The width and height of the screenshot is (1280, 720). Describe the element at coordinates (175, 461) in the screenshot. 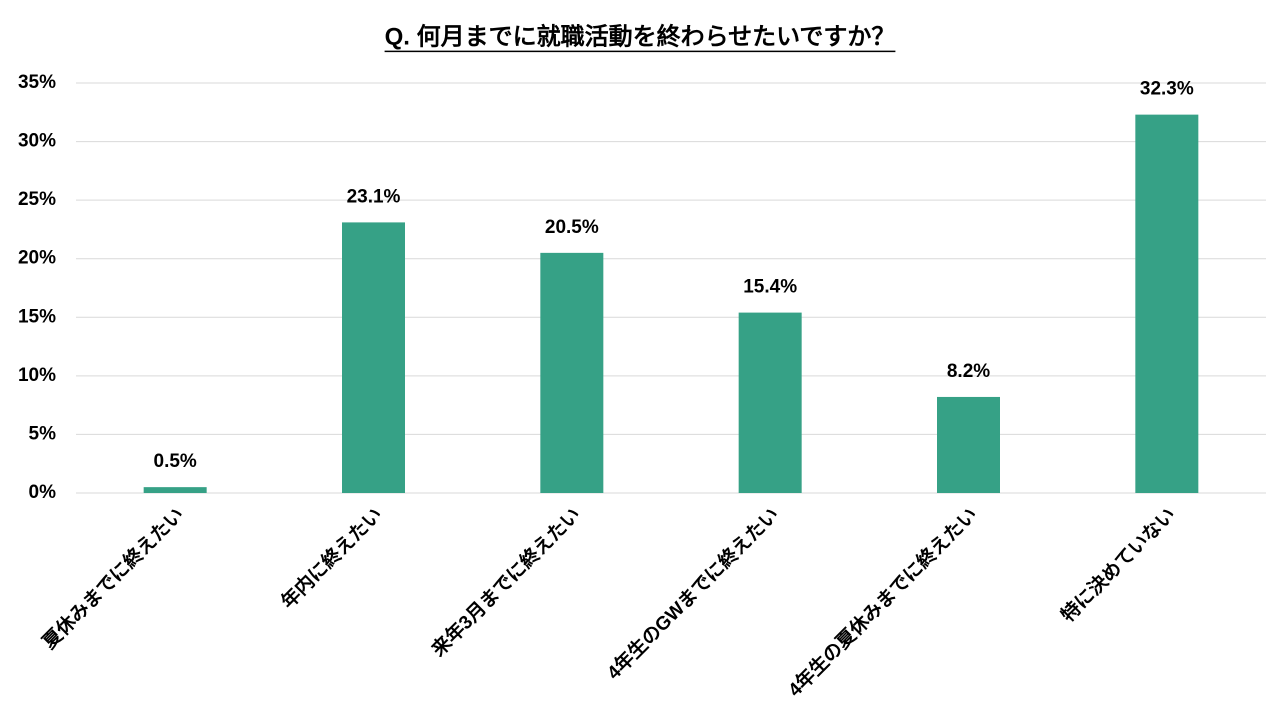

I see `data-label: 0.5%` at that location.